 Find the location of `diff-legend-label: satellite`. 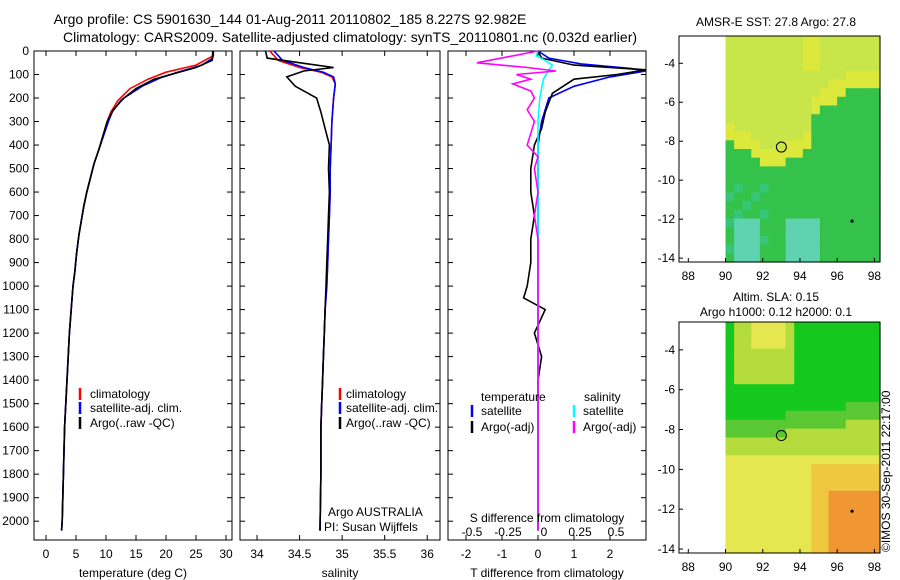

diff-legend-label: satellite is located at coordinates (603, 411).